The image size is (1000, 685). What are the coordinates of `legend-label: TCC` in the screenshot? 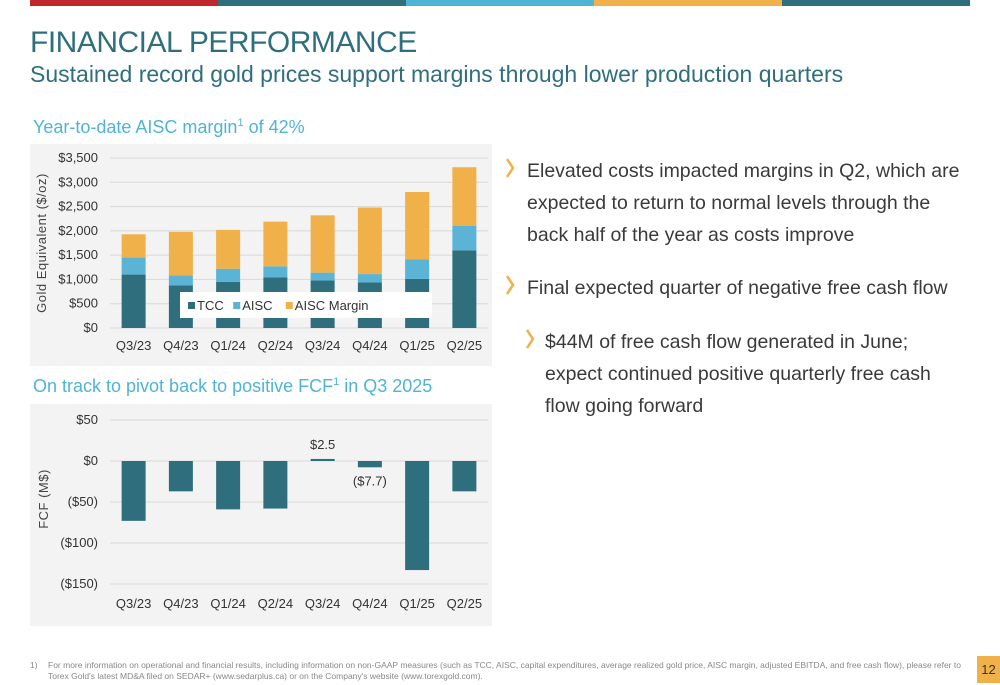 It's located at (210, 305).